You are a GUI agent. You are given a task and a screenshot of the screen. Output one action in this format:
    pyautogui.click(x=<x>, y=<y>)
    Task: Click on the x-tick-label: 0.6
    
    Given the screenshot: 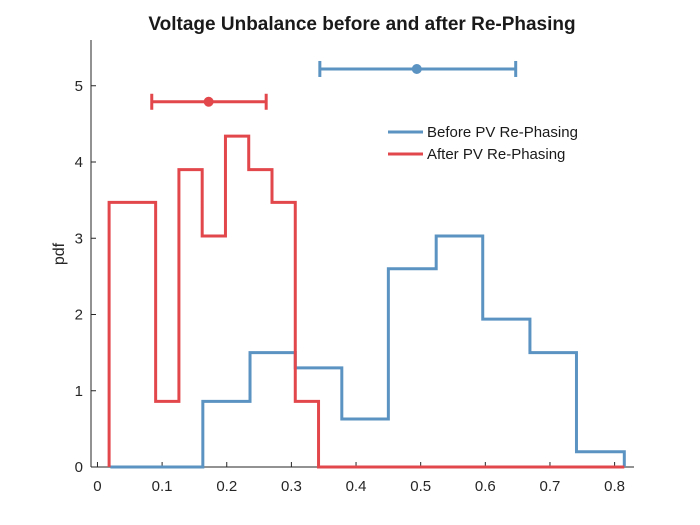 What is the action you would take?
    pyautogui.click(x=485, y=486)
    